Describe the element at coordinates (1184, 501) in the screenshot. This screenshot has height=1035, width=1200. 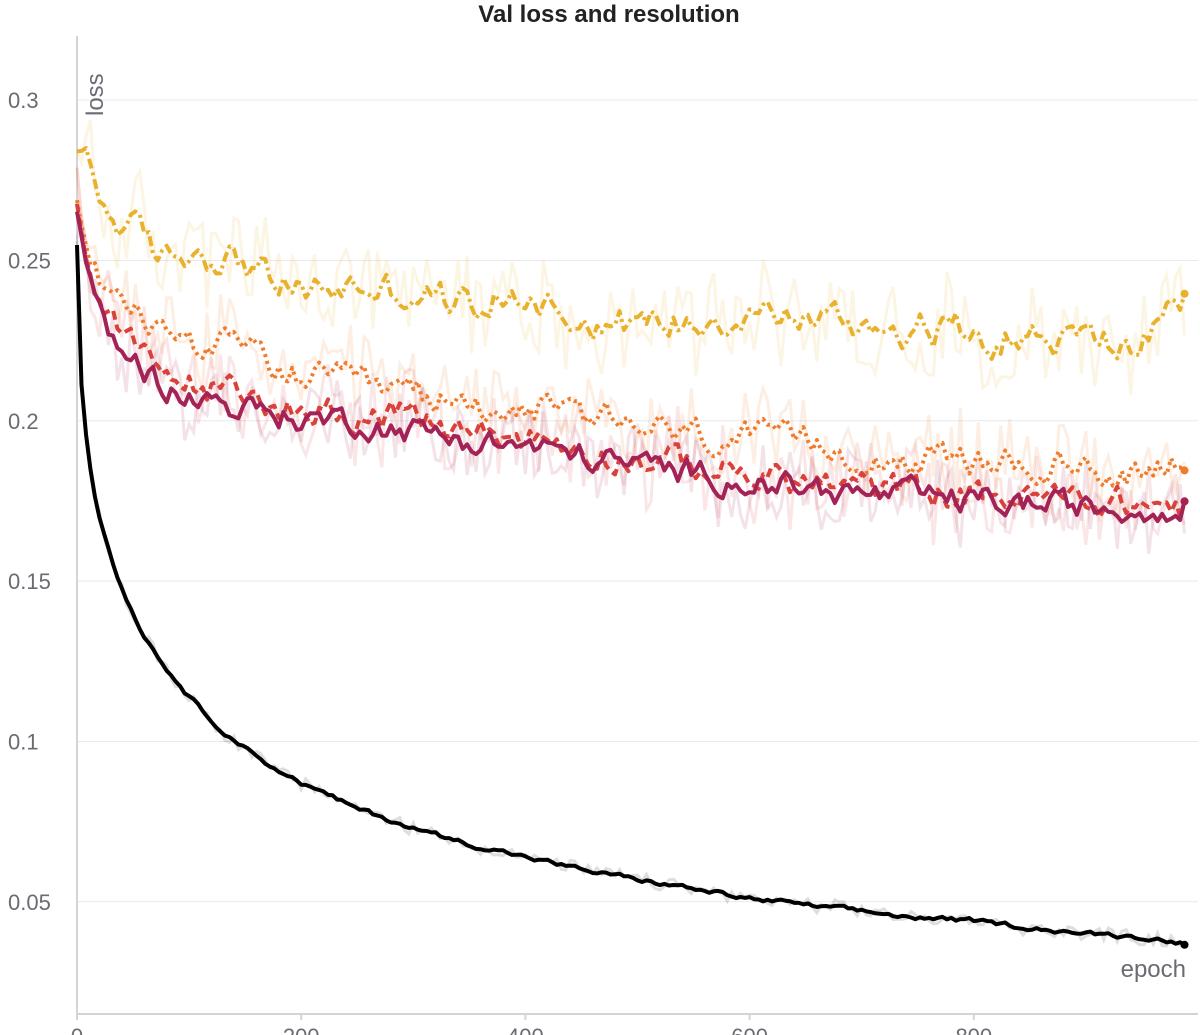
I see `series-end-point-magenta-solid` at that location.